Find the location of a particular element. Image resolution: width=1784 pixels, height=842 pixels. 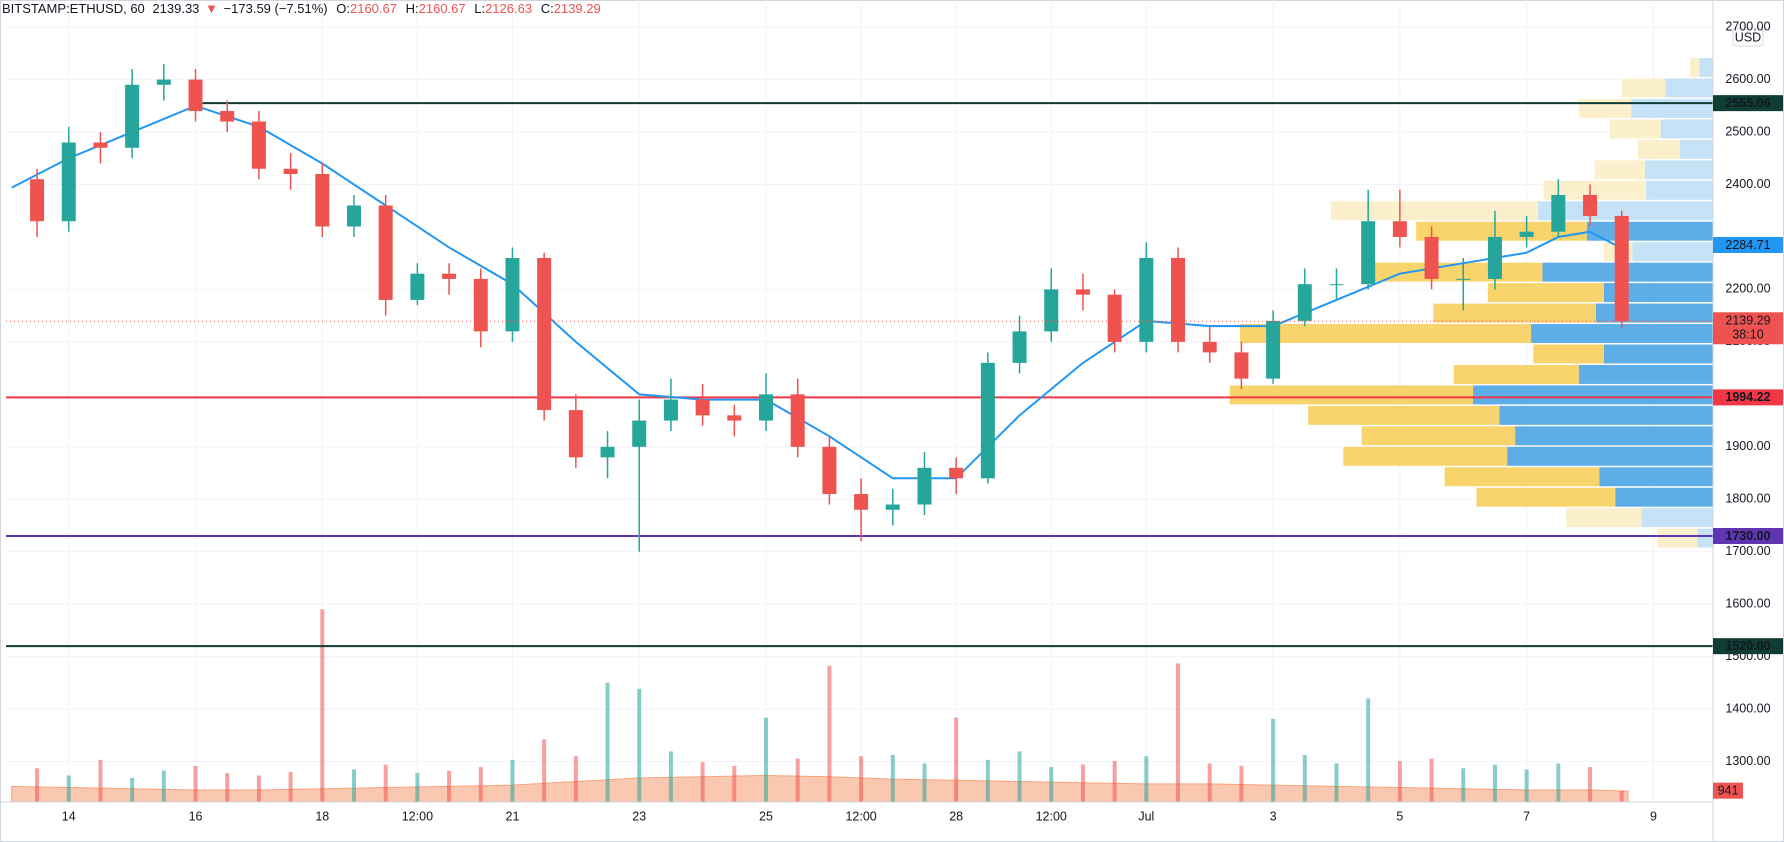

last: 2139.33 is located at coordinates (175, 8).